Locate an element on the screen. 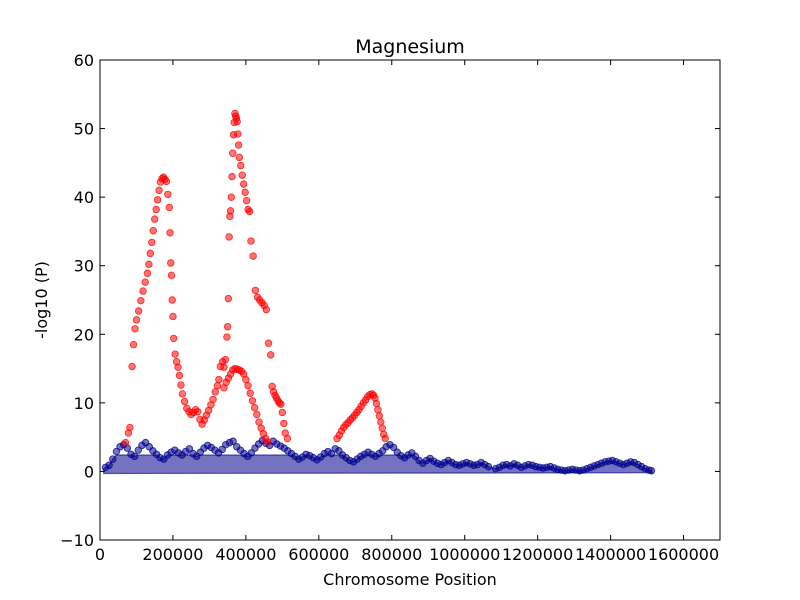 This screenshot has width=800, height=600. y-axis-label: -log10 (P) is located at coordinates (41, 300).